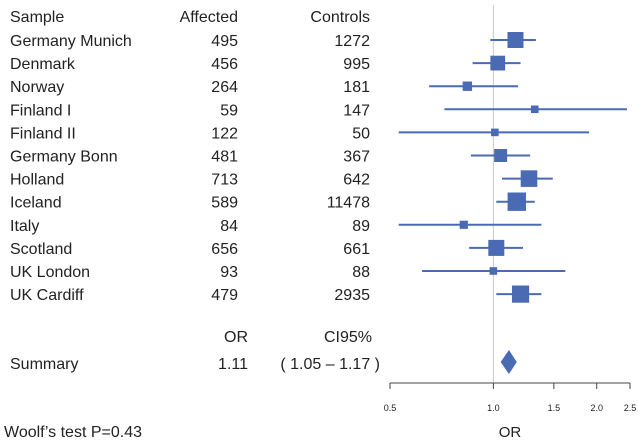  I want to click on affected-count: 479, so click(224, 295).